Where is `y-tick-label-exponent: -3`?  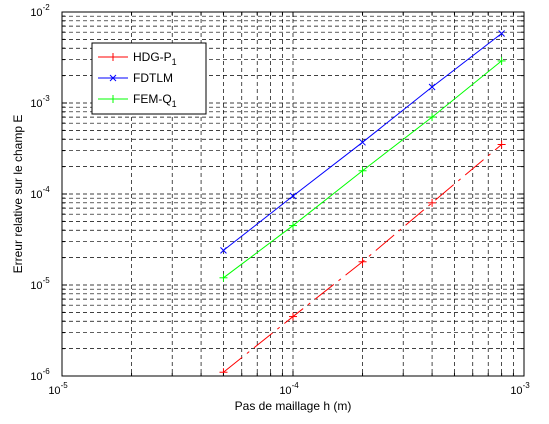
y-tick-label-exponent: -3 is located at coordinates (47, 98).